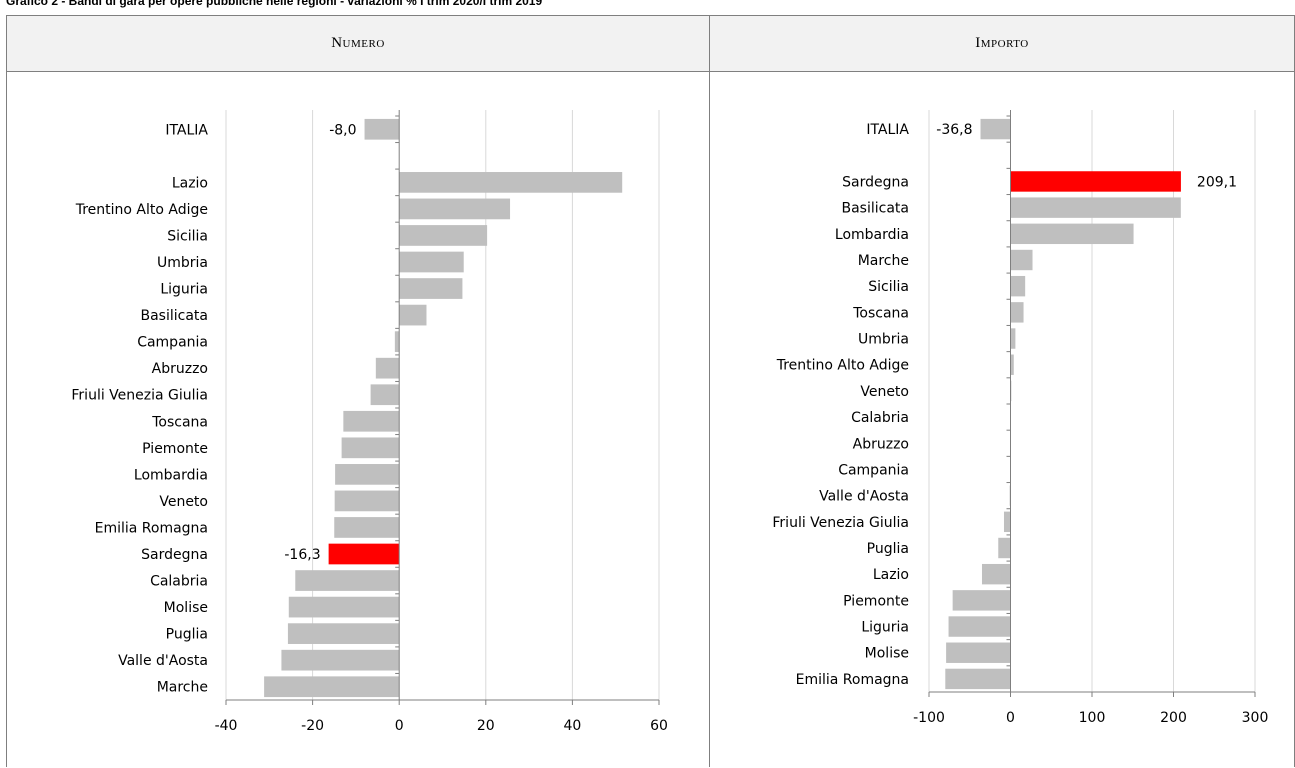 This screenshot has width=1295, height=768. I want to click on x-tick-label: 60, so click(659, 726).